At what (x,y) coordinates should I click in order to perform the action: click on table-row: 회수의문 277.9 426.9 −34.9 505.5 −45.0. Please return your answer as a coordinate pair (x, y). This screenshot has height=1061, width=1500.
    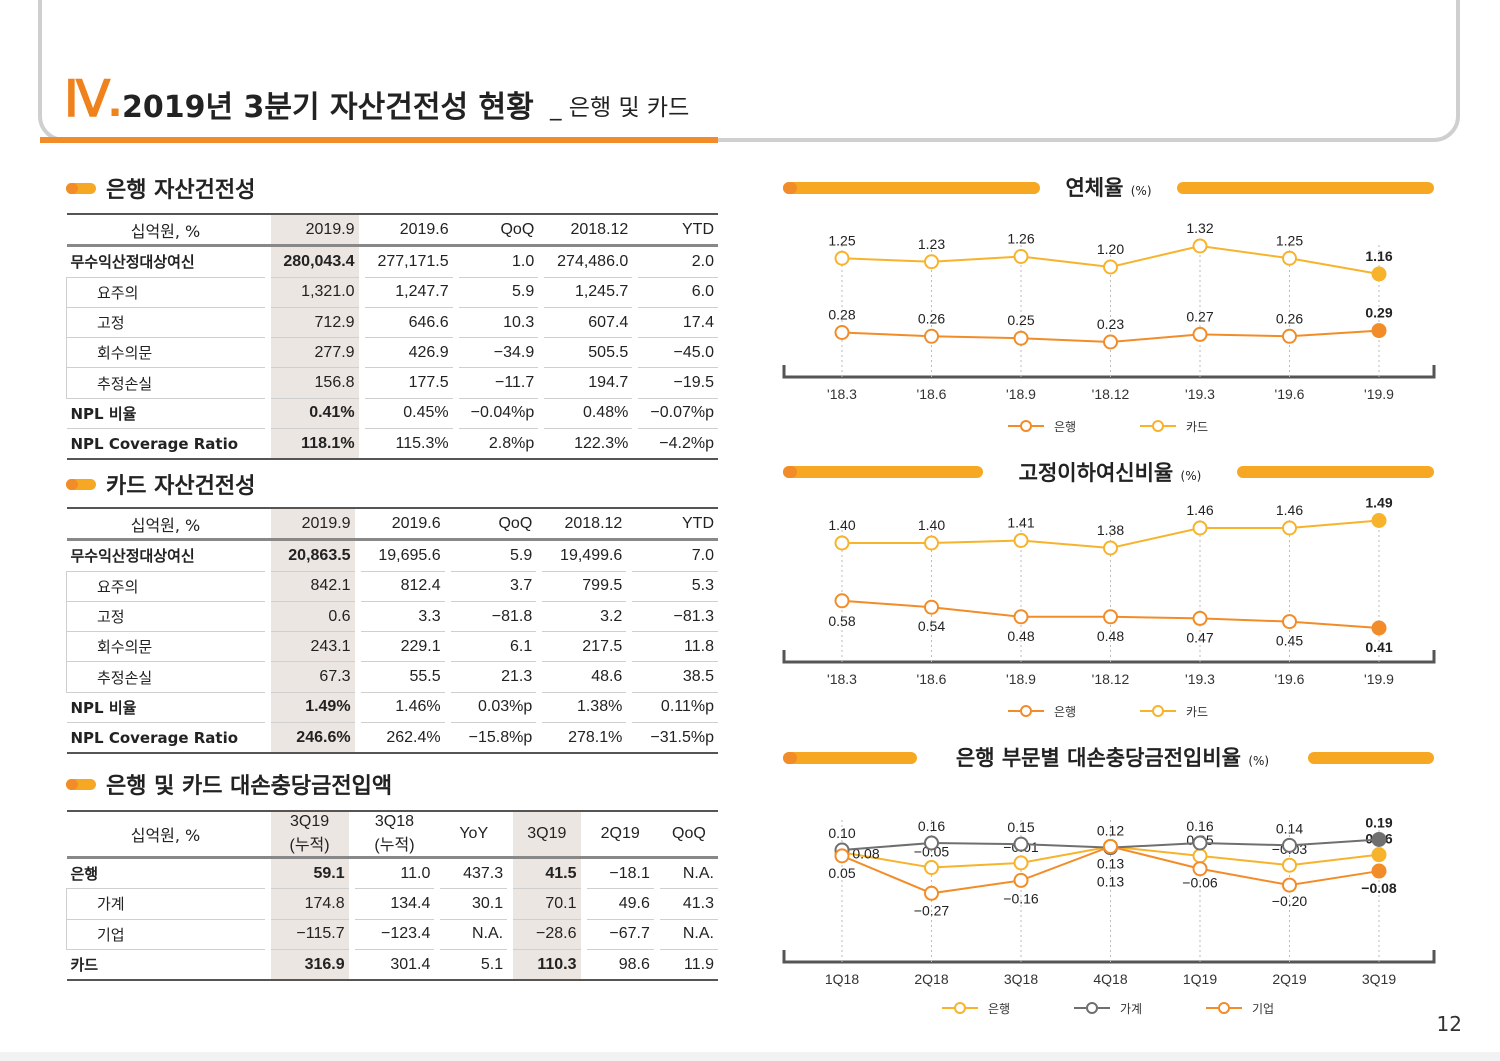
    Looking at the image, I should click on (392, 353).